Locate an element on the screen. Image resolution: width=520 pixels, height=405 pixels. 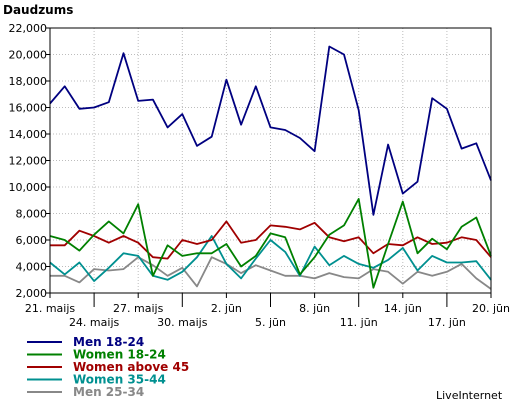
y-tick-label: 16,000 is located at coordinates (28, 108).